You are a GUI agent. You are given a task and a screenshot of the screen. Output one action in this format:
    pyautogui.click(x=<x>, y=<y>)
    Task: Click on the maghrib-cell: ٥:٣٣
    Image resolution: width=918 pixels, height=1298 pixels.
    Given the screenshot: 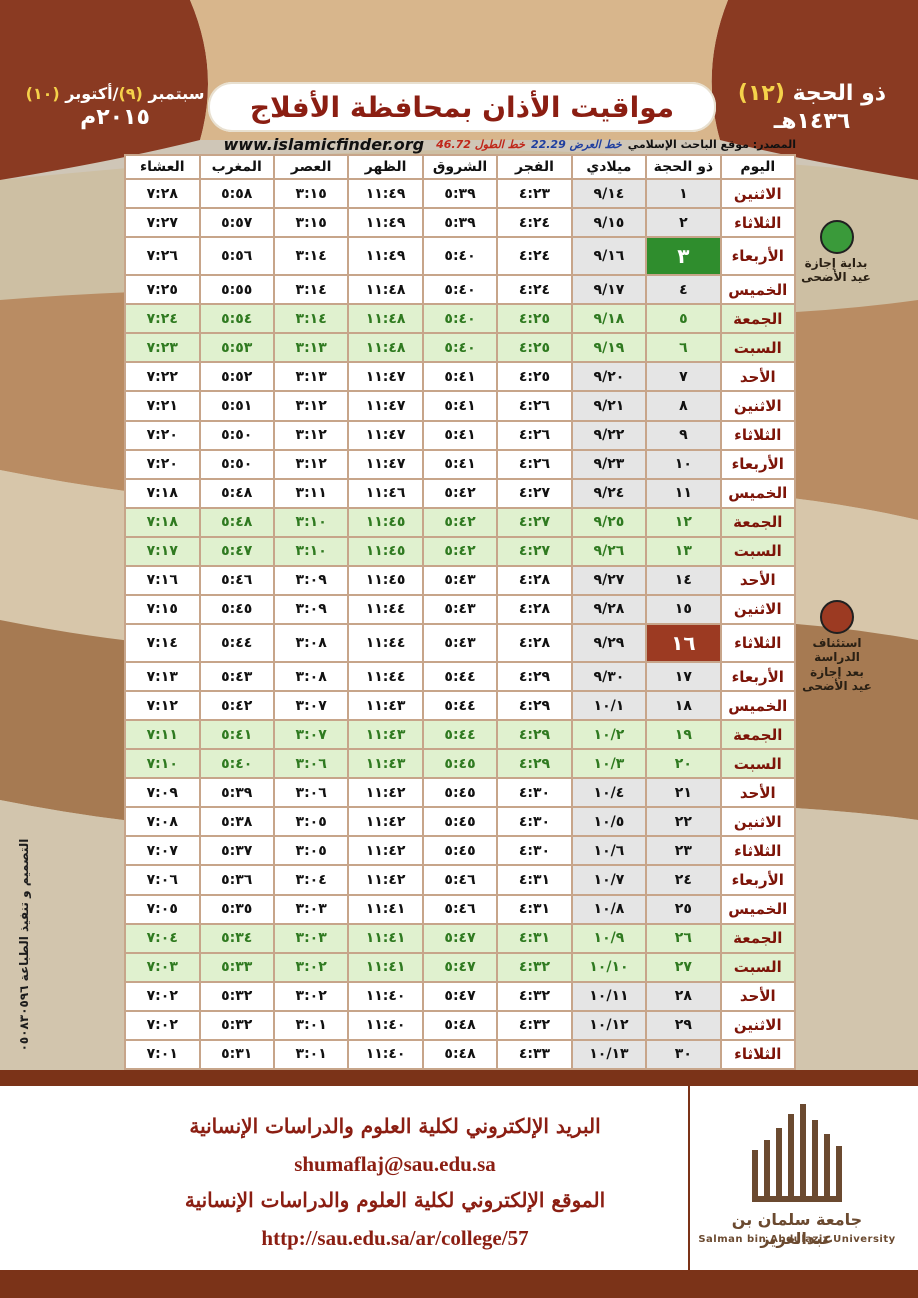 What is the action you would take?
    pyautogui.click(x=236, y=967)
    